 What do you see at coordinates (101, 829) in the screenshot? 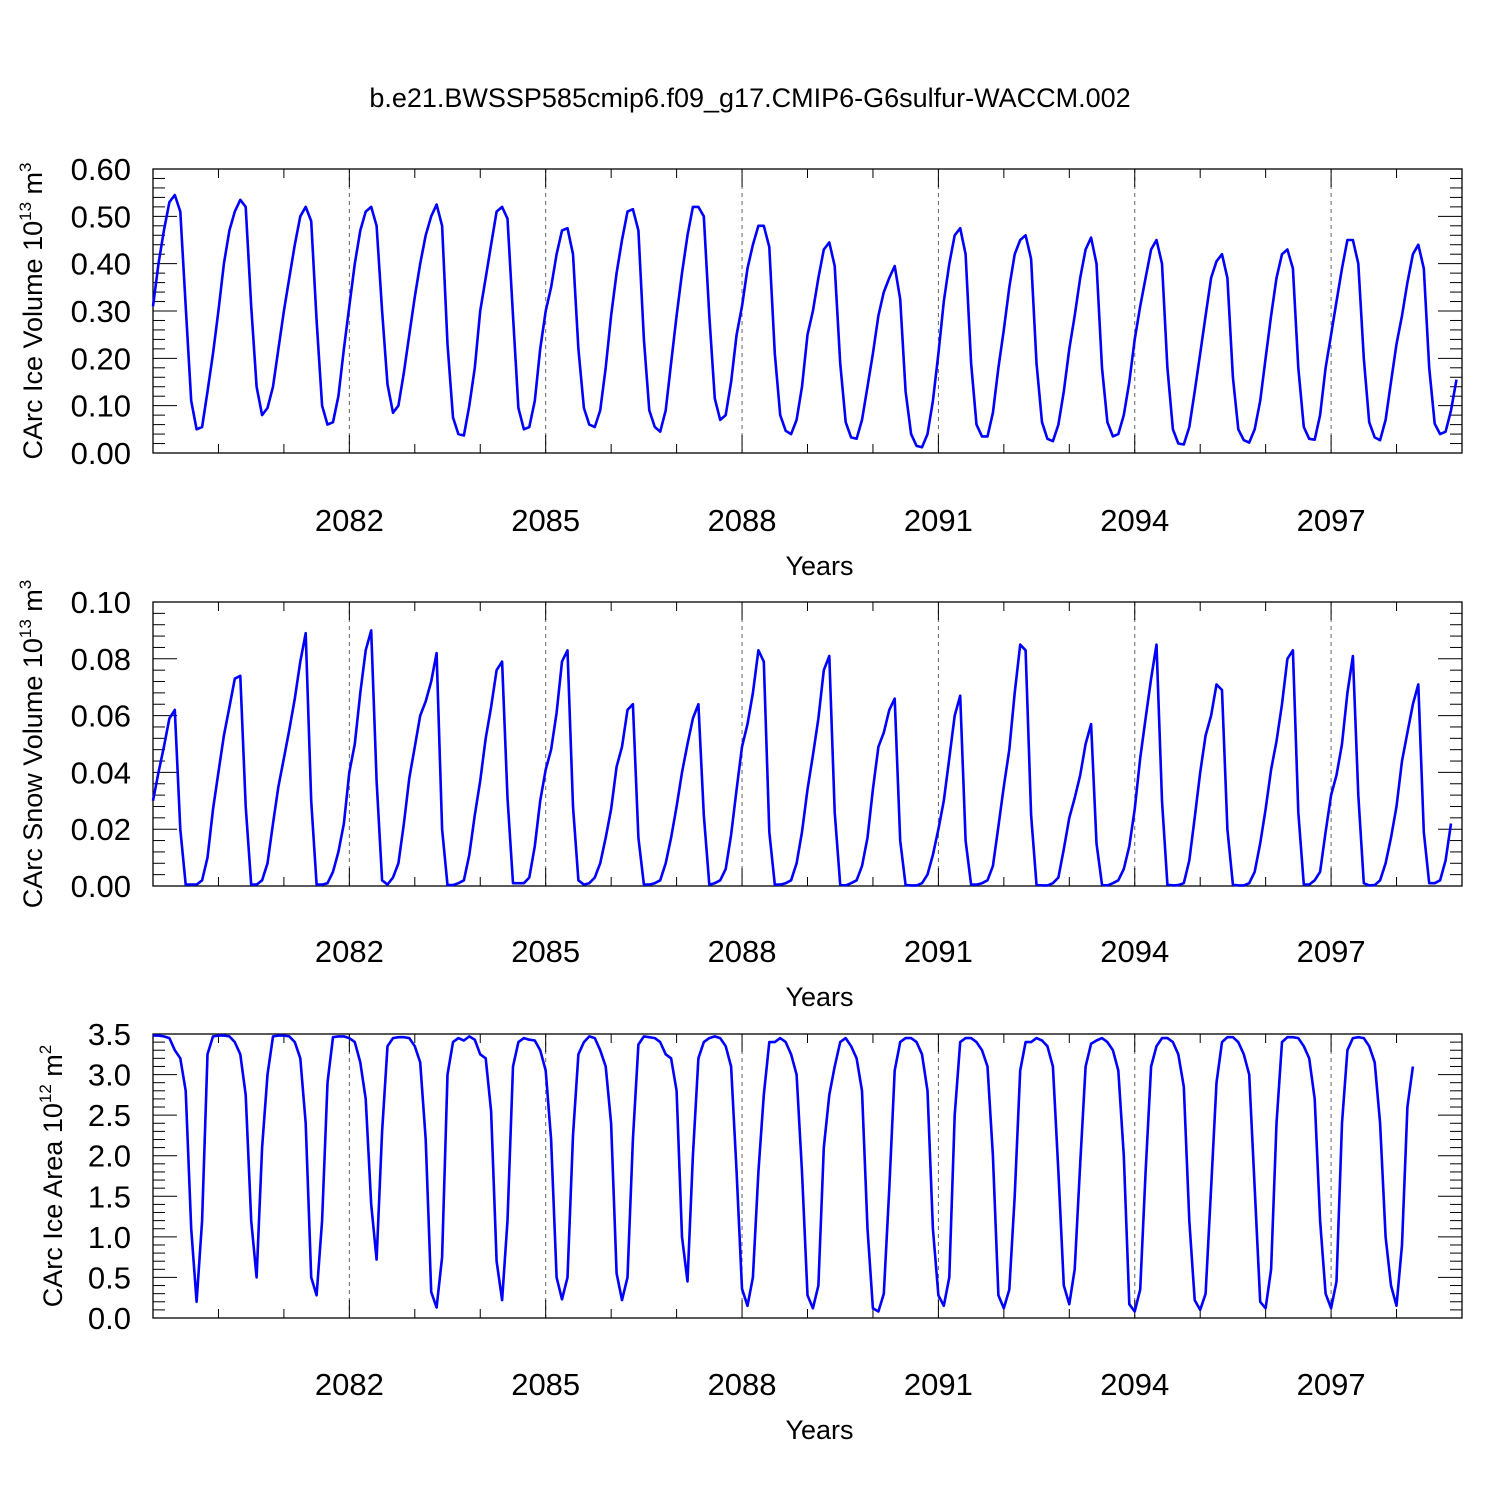
I see `ytick-label: 0.02` at bounding box center [101, 829].